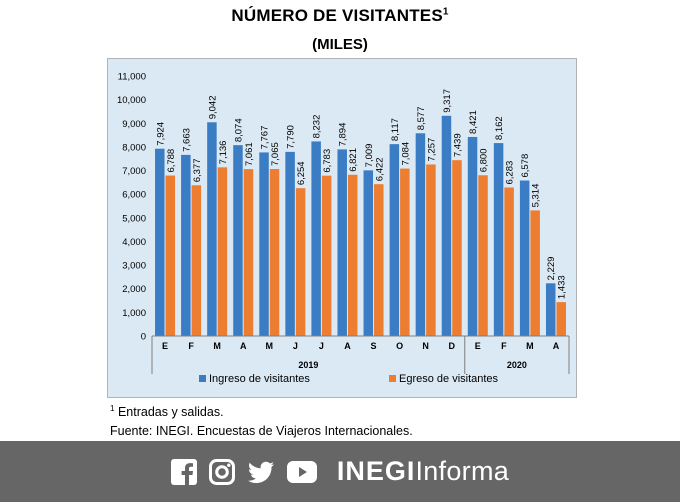  Describe the element at coordinates (423, 471) in the screenshot. I see `inegi-informa-logo: INEGIInforma` at that location.